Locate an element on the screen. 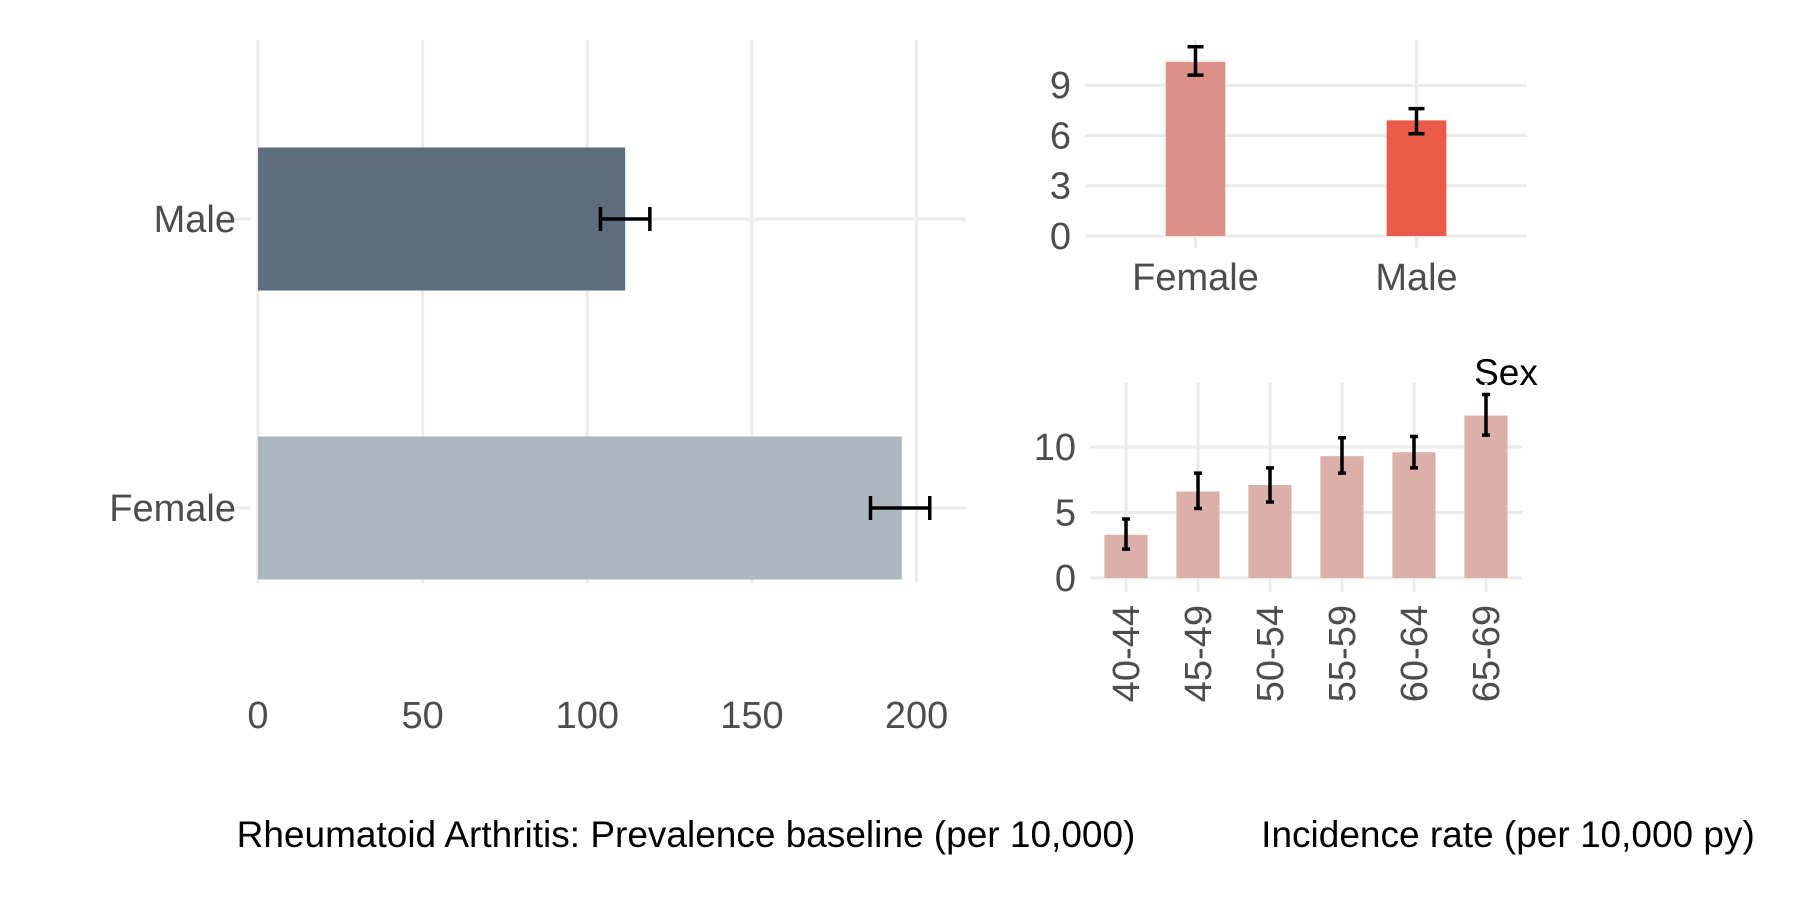  y-tick-label: Female is located at coordinates (172, 509).